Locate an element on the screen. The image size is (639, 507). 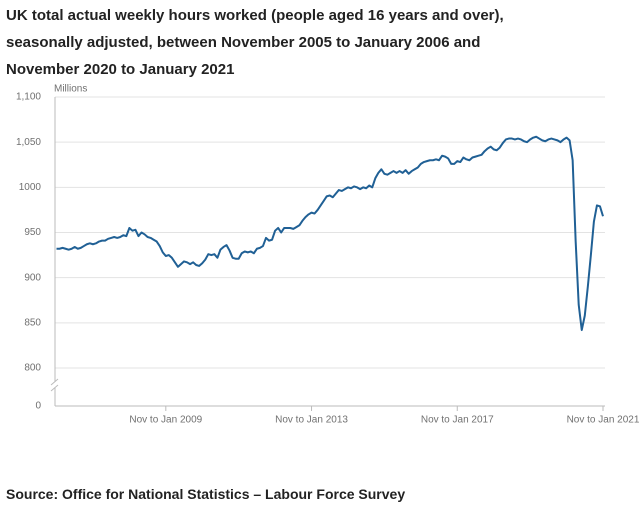
y-tick-label: 850 is located at coordinates (32, 322).